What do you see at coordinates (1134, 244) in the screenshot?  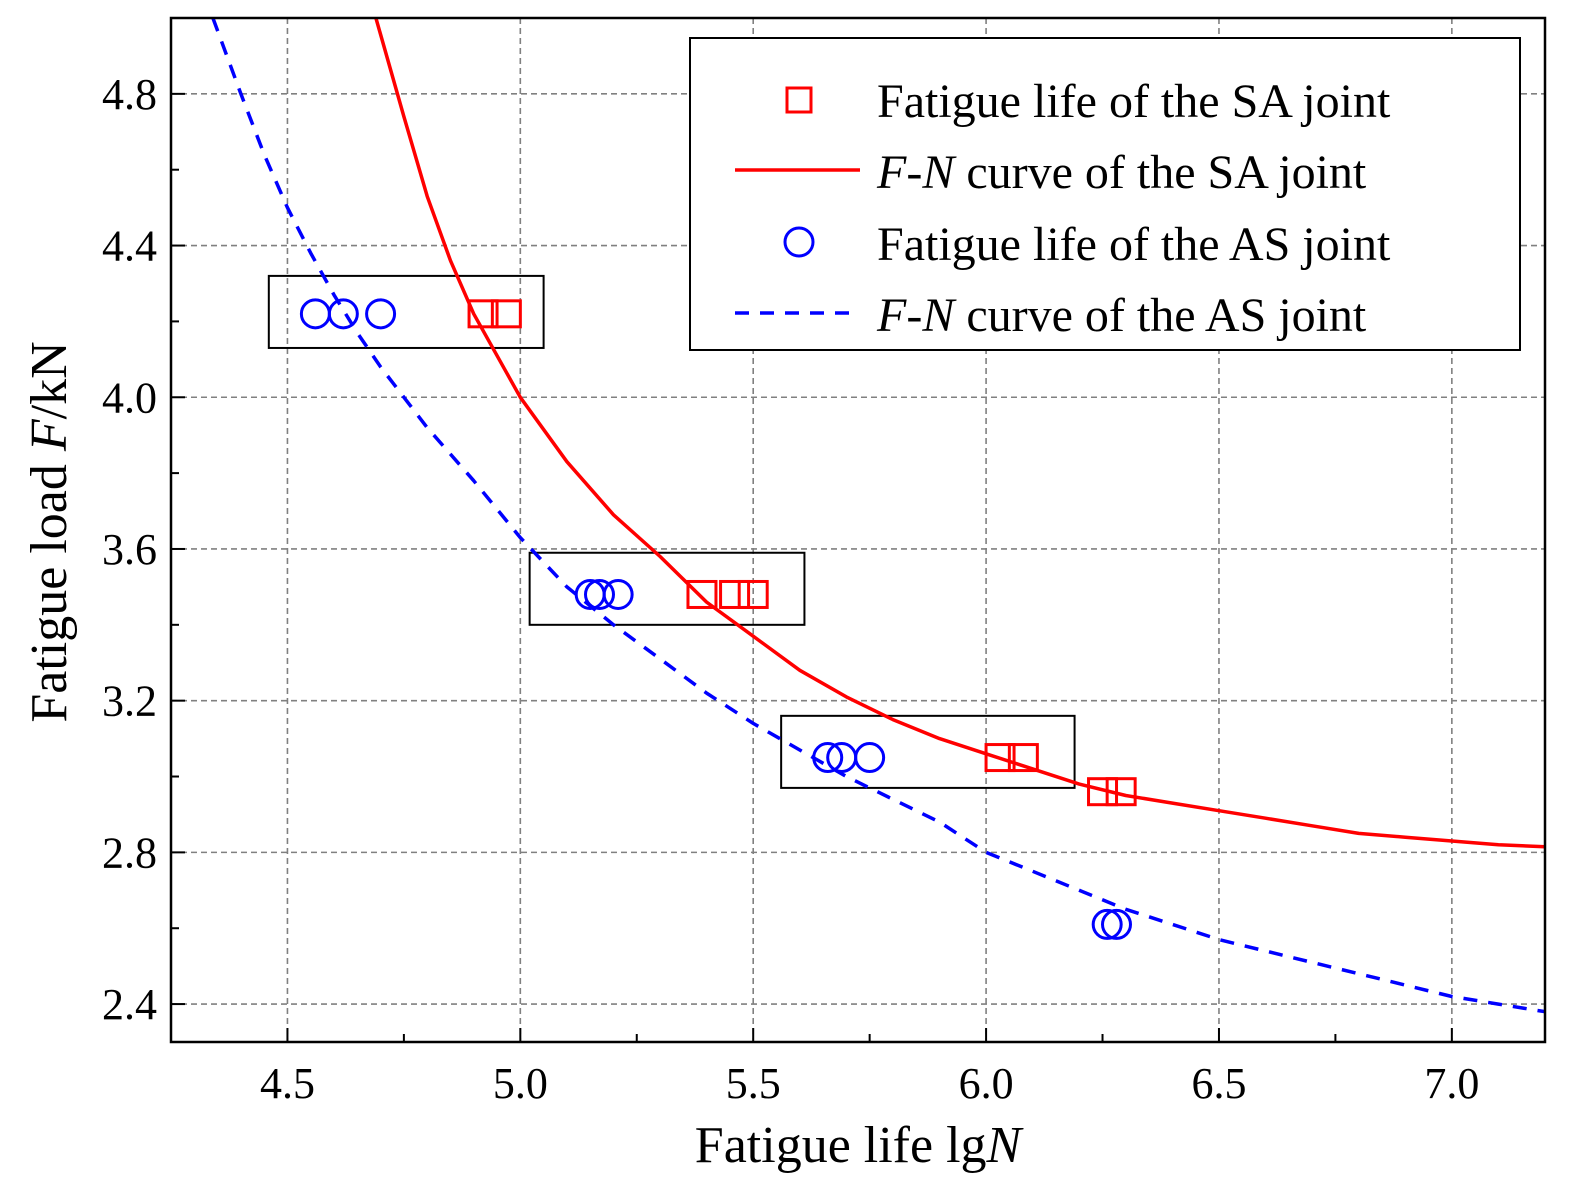 I see `legend-label-as-points: Fatigue life of the AS joint` at bounding box center [1134, 244].